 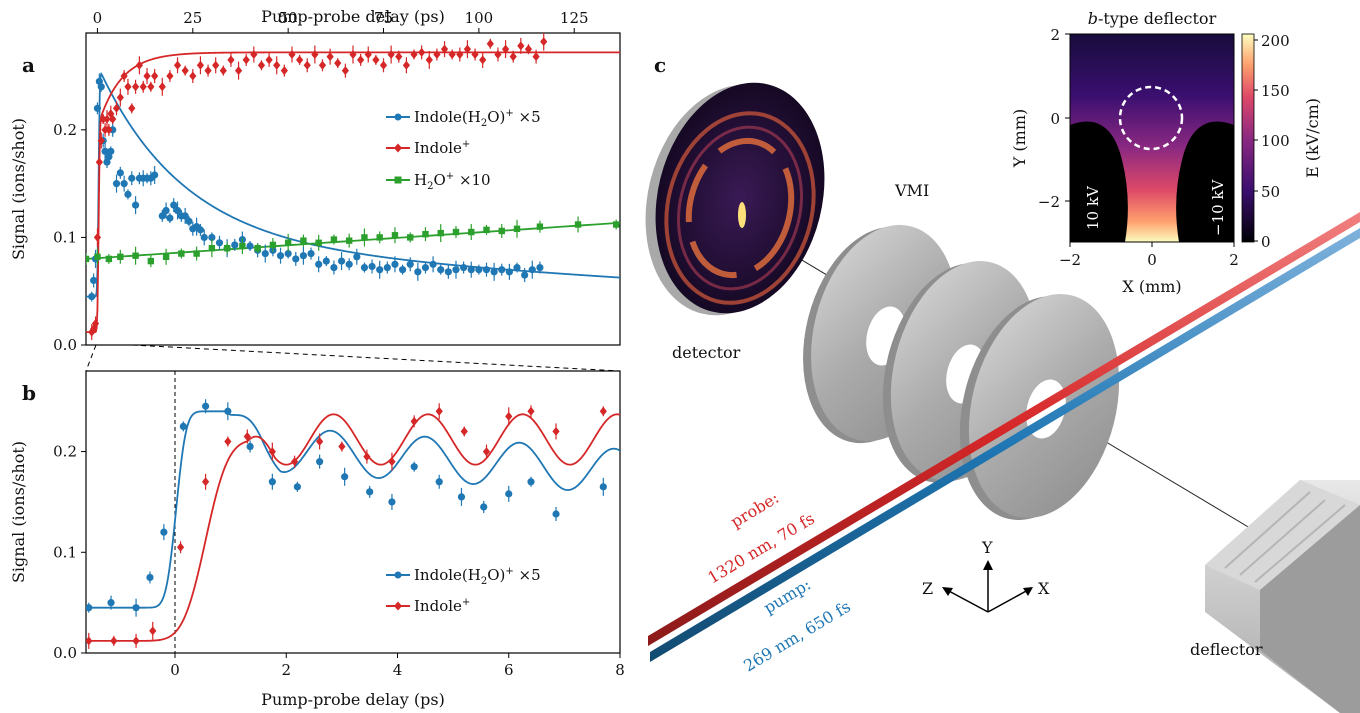 What do you see at coordinates (660, 65) in the screenshot?
I see `panel-c-label: c` at bounding box center [660, 65].